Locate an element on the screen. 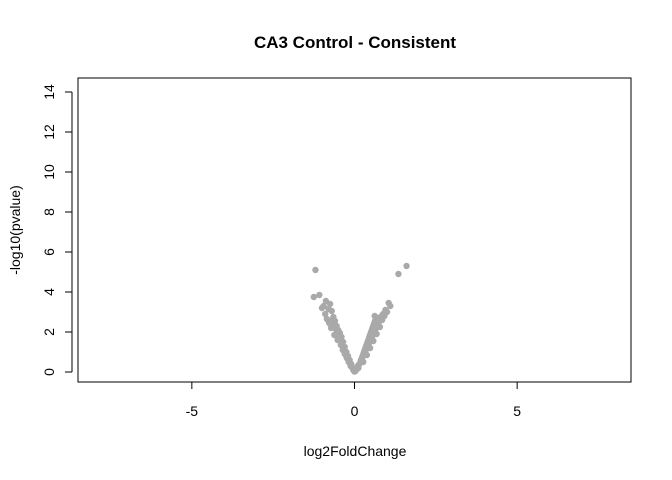 Image resolution: width=672 pixels, height=480 pixels. x-axis: -5 0 5 is located at coordinates (354, 400).